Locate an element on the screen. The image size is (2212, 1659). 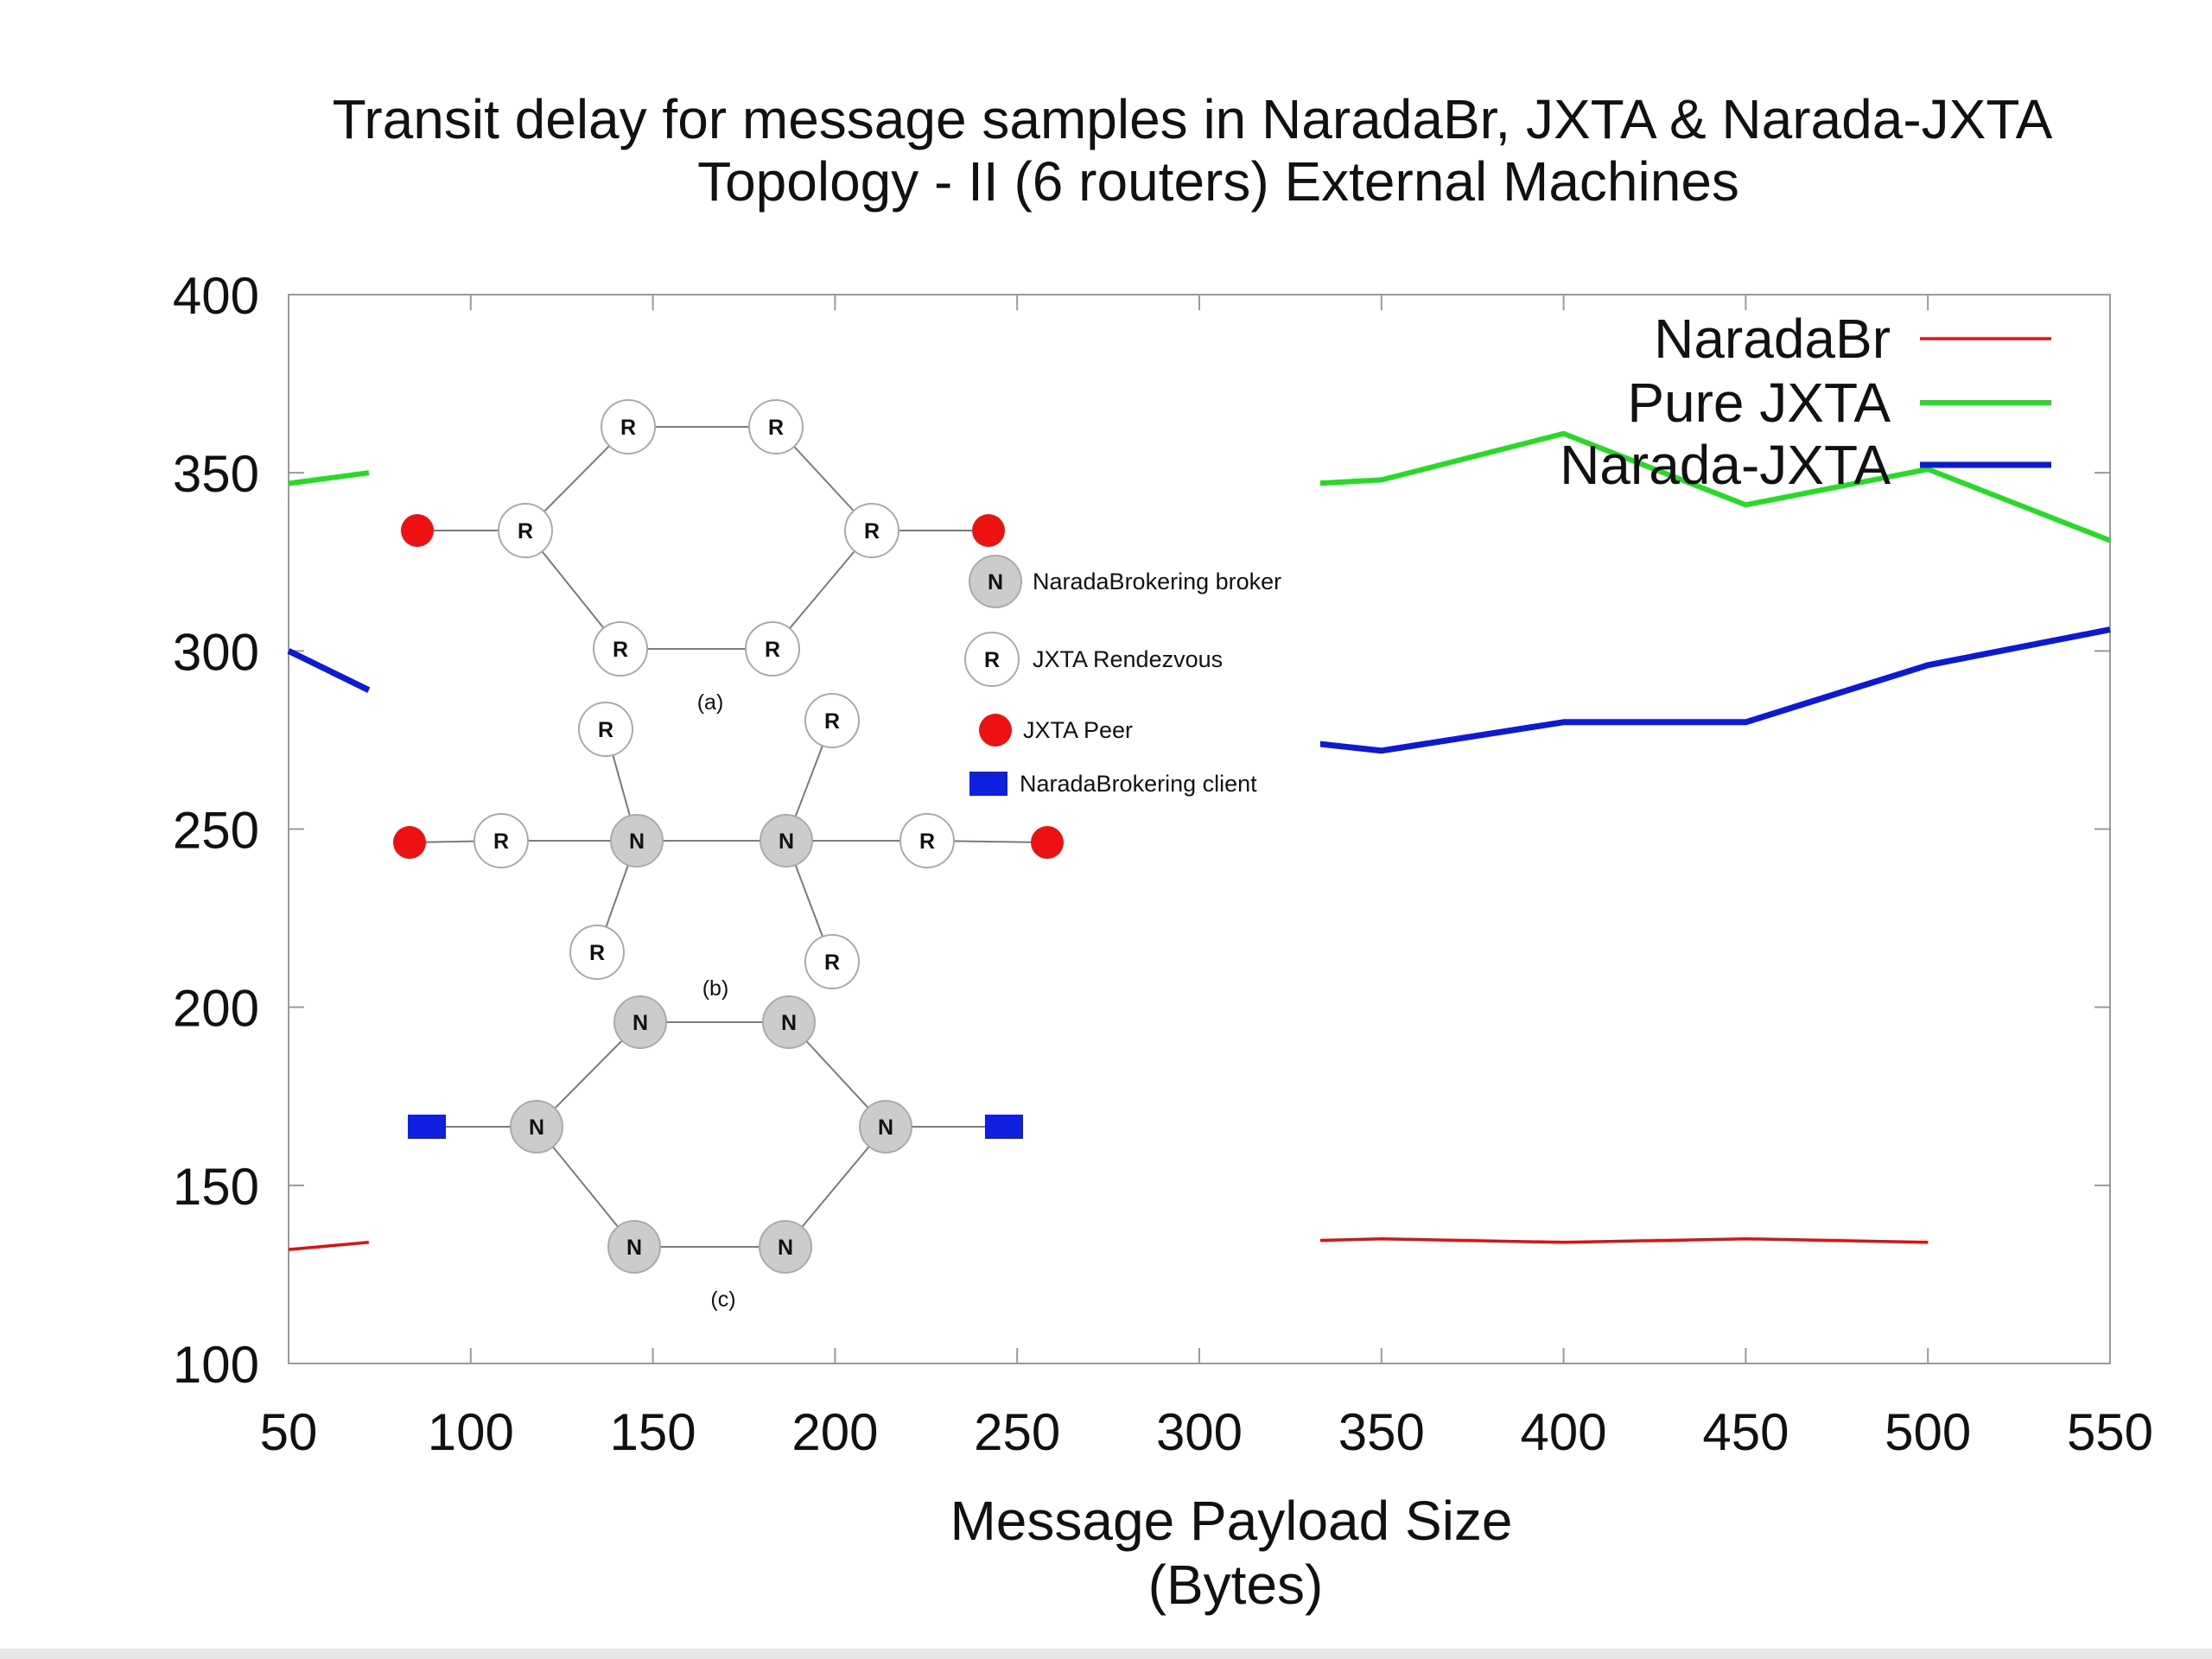
x-tick-label: 550 is located at coordinates (2110, 1432).